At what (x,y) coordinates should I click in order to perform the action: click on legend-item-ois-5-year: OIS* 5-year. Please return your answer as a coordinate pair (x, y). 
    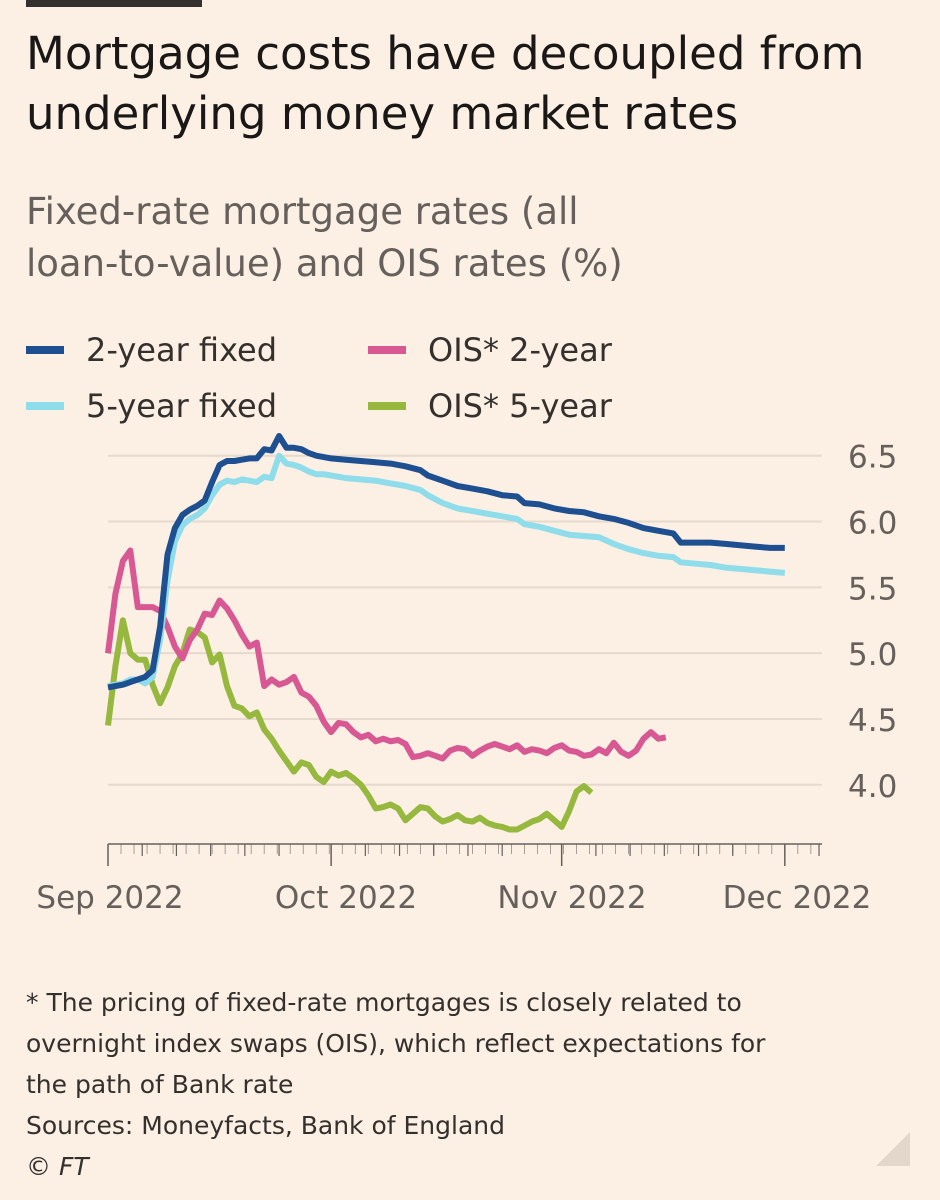
    Looking at the image, I should click on (490, 406).